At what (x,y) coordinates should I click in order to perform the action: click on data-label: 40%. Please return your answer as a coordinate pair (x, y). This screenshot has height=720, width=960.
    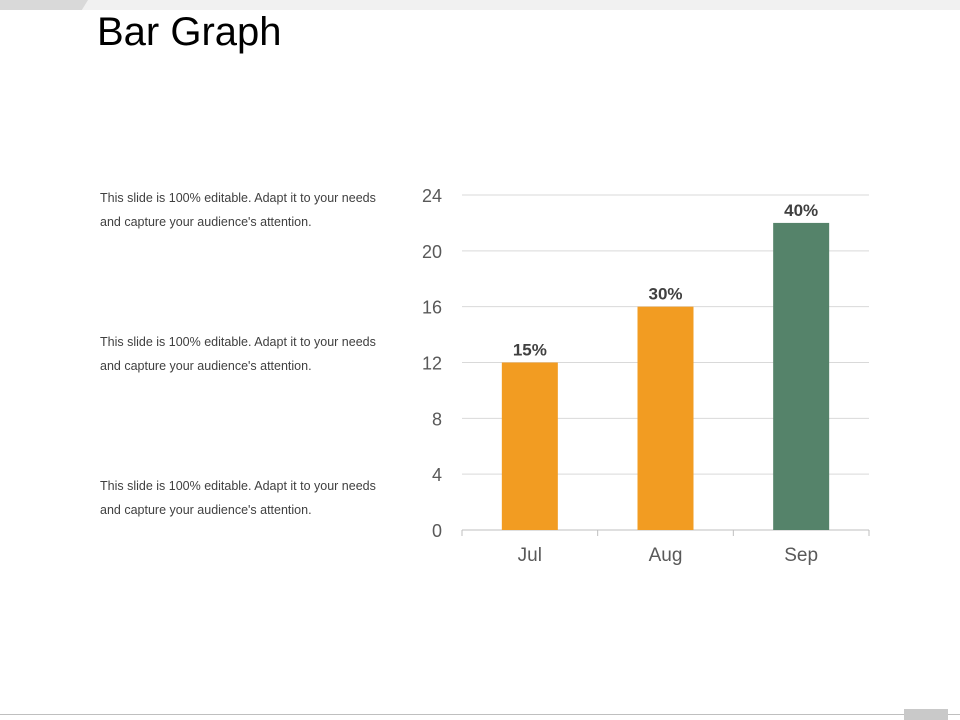
    Looking at the image, I should click on (801, 210).